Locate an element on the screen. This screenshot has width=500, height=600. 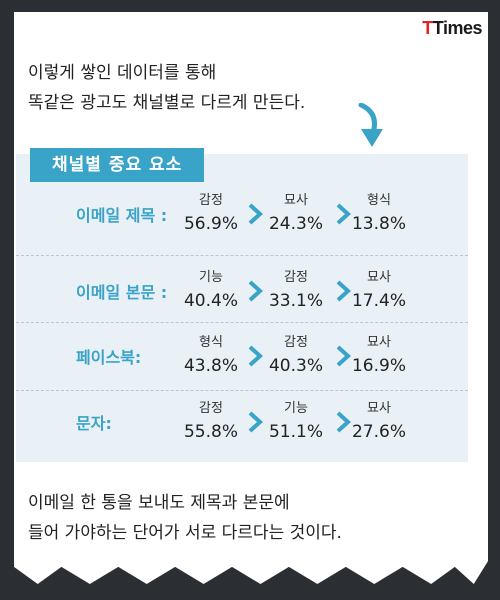
metric-cell: 감정 33.1% is located at coordinates (296, 292).